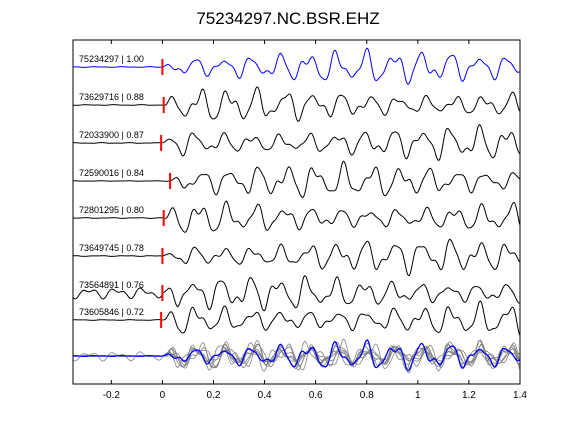  Describe the element at coordinates (111, 173) in the screenshot. I see `trace-label-4: 72590016 | 0.84` at that location.